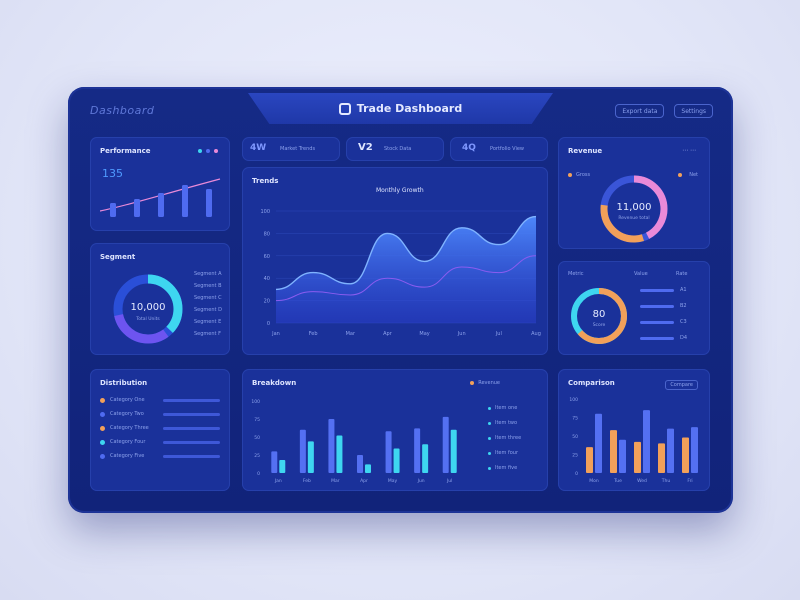 The image size is (800, 600). What do you see at coordinates (585, 151) in the screenshot?
I see `revenue-title: Revenue` at bounding box center [585, 151].